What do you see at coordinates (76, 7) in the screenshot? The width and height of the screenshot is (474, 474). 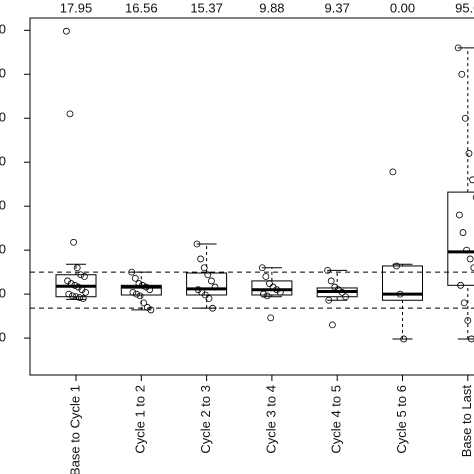 I see `top-label: 17.95` at bounding box center [76, 7].